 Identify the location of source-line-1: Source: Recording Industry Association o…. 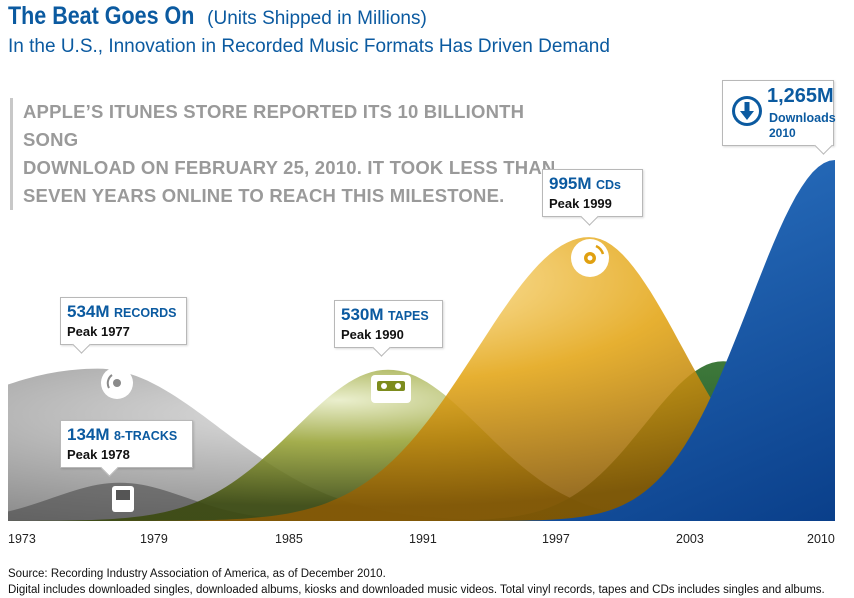
(197, 574).